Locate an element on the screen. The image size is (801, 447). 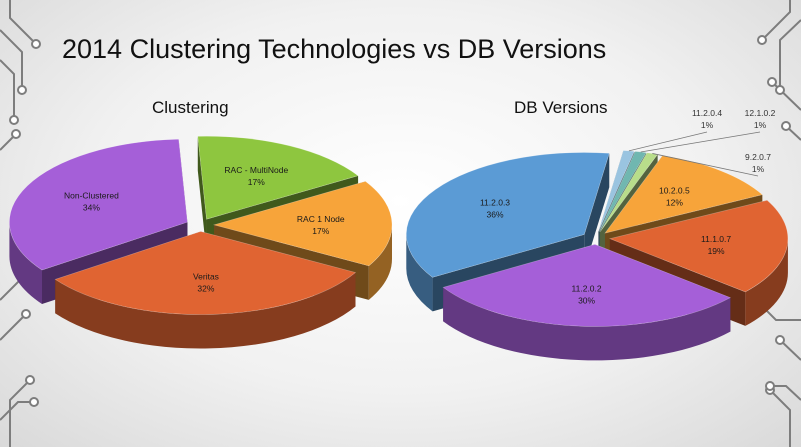
pie-slice-wall-non-clustered is located at coordinates (25, 263).